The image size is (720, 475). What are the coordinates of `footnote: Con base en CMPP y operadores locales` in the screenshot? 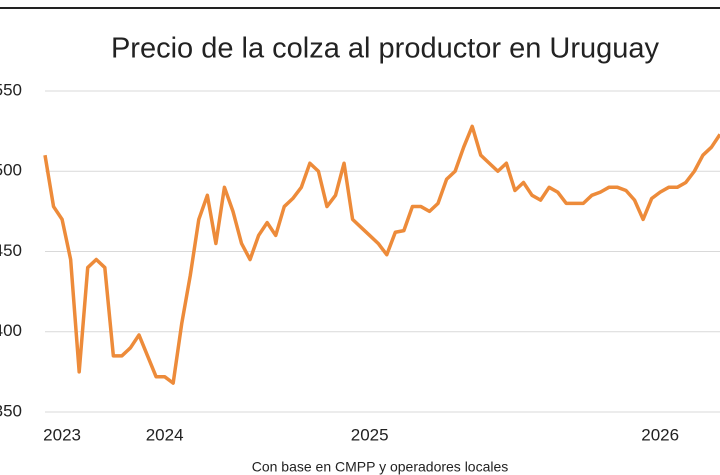 It's located at (380, 467).